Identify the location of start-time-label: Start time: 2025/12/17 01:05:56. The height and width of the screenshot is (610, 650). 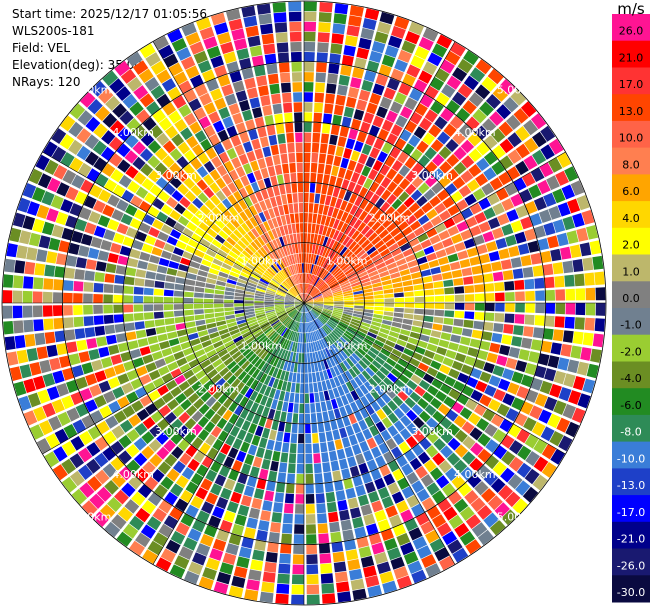
(109, 14).